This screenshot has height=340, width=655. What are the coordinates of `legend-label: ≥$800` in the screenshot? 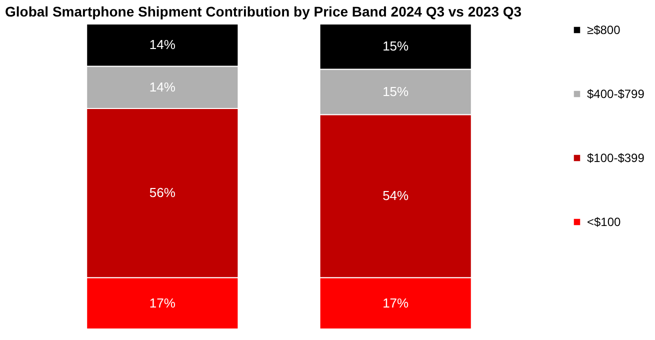 It's located at (604, 30).